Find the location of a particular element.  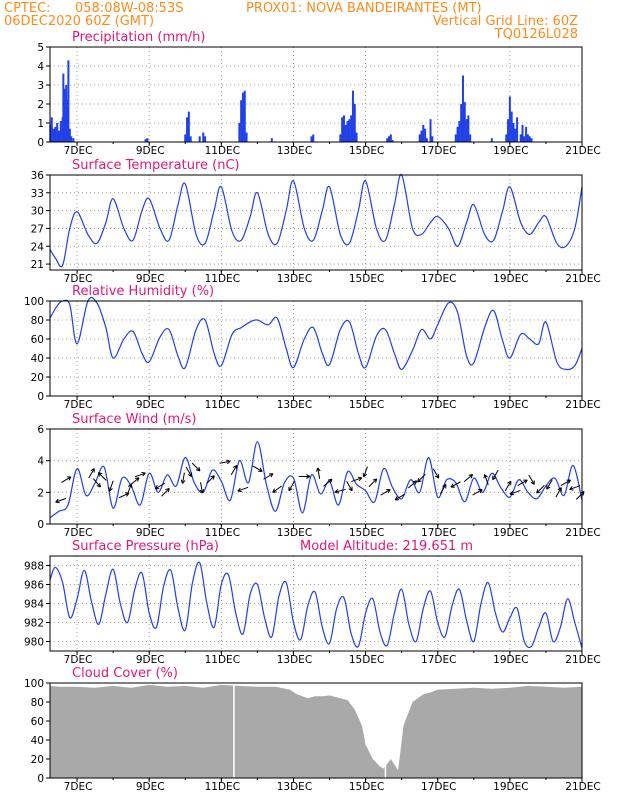

y-tick-label: 5 is located at coordinates (40, 48).